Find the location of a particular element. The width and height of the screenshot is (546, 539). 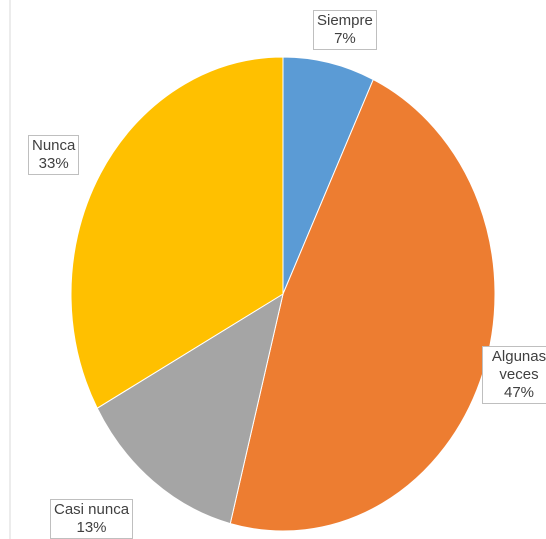

label-value: 47% is located at coordinates (519, 392).